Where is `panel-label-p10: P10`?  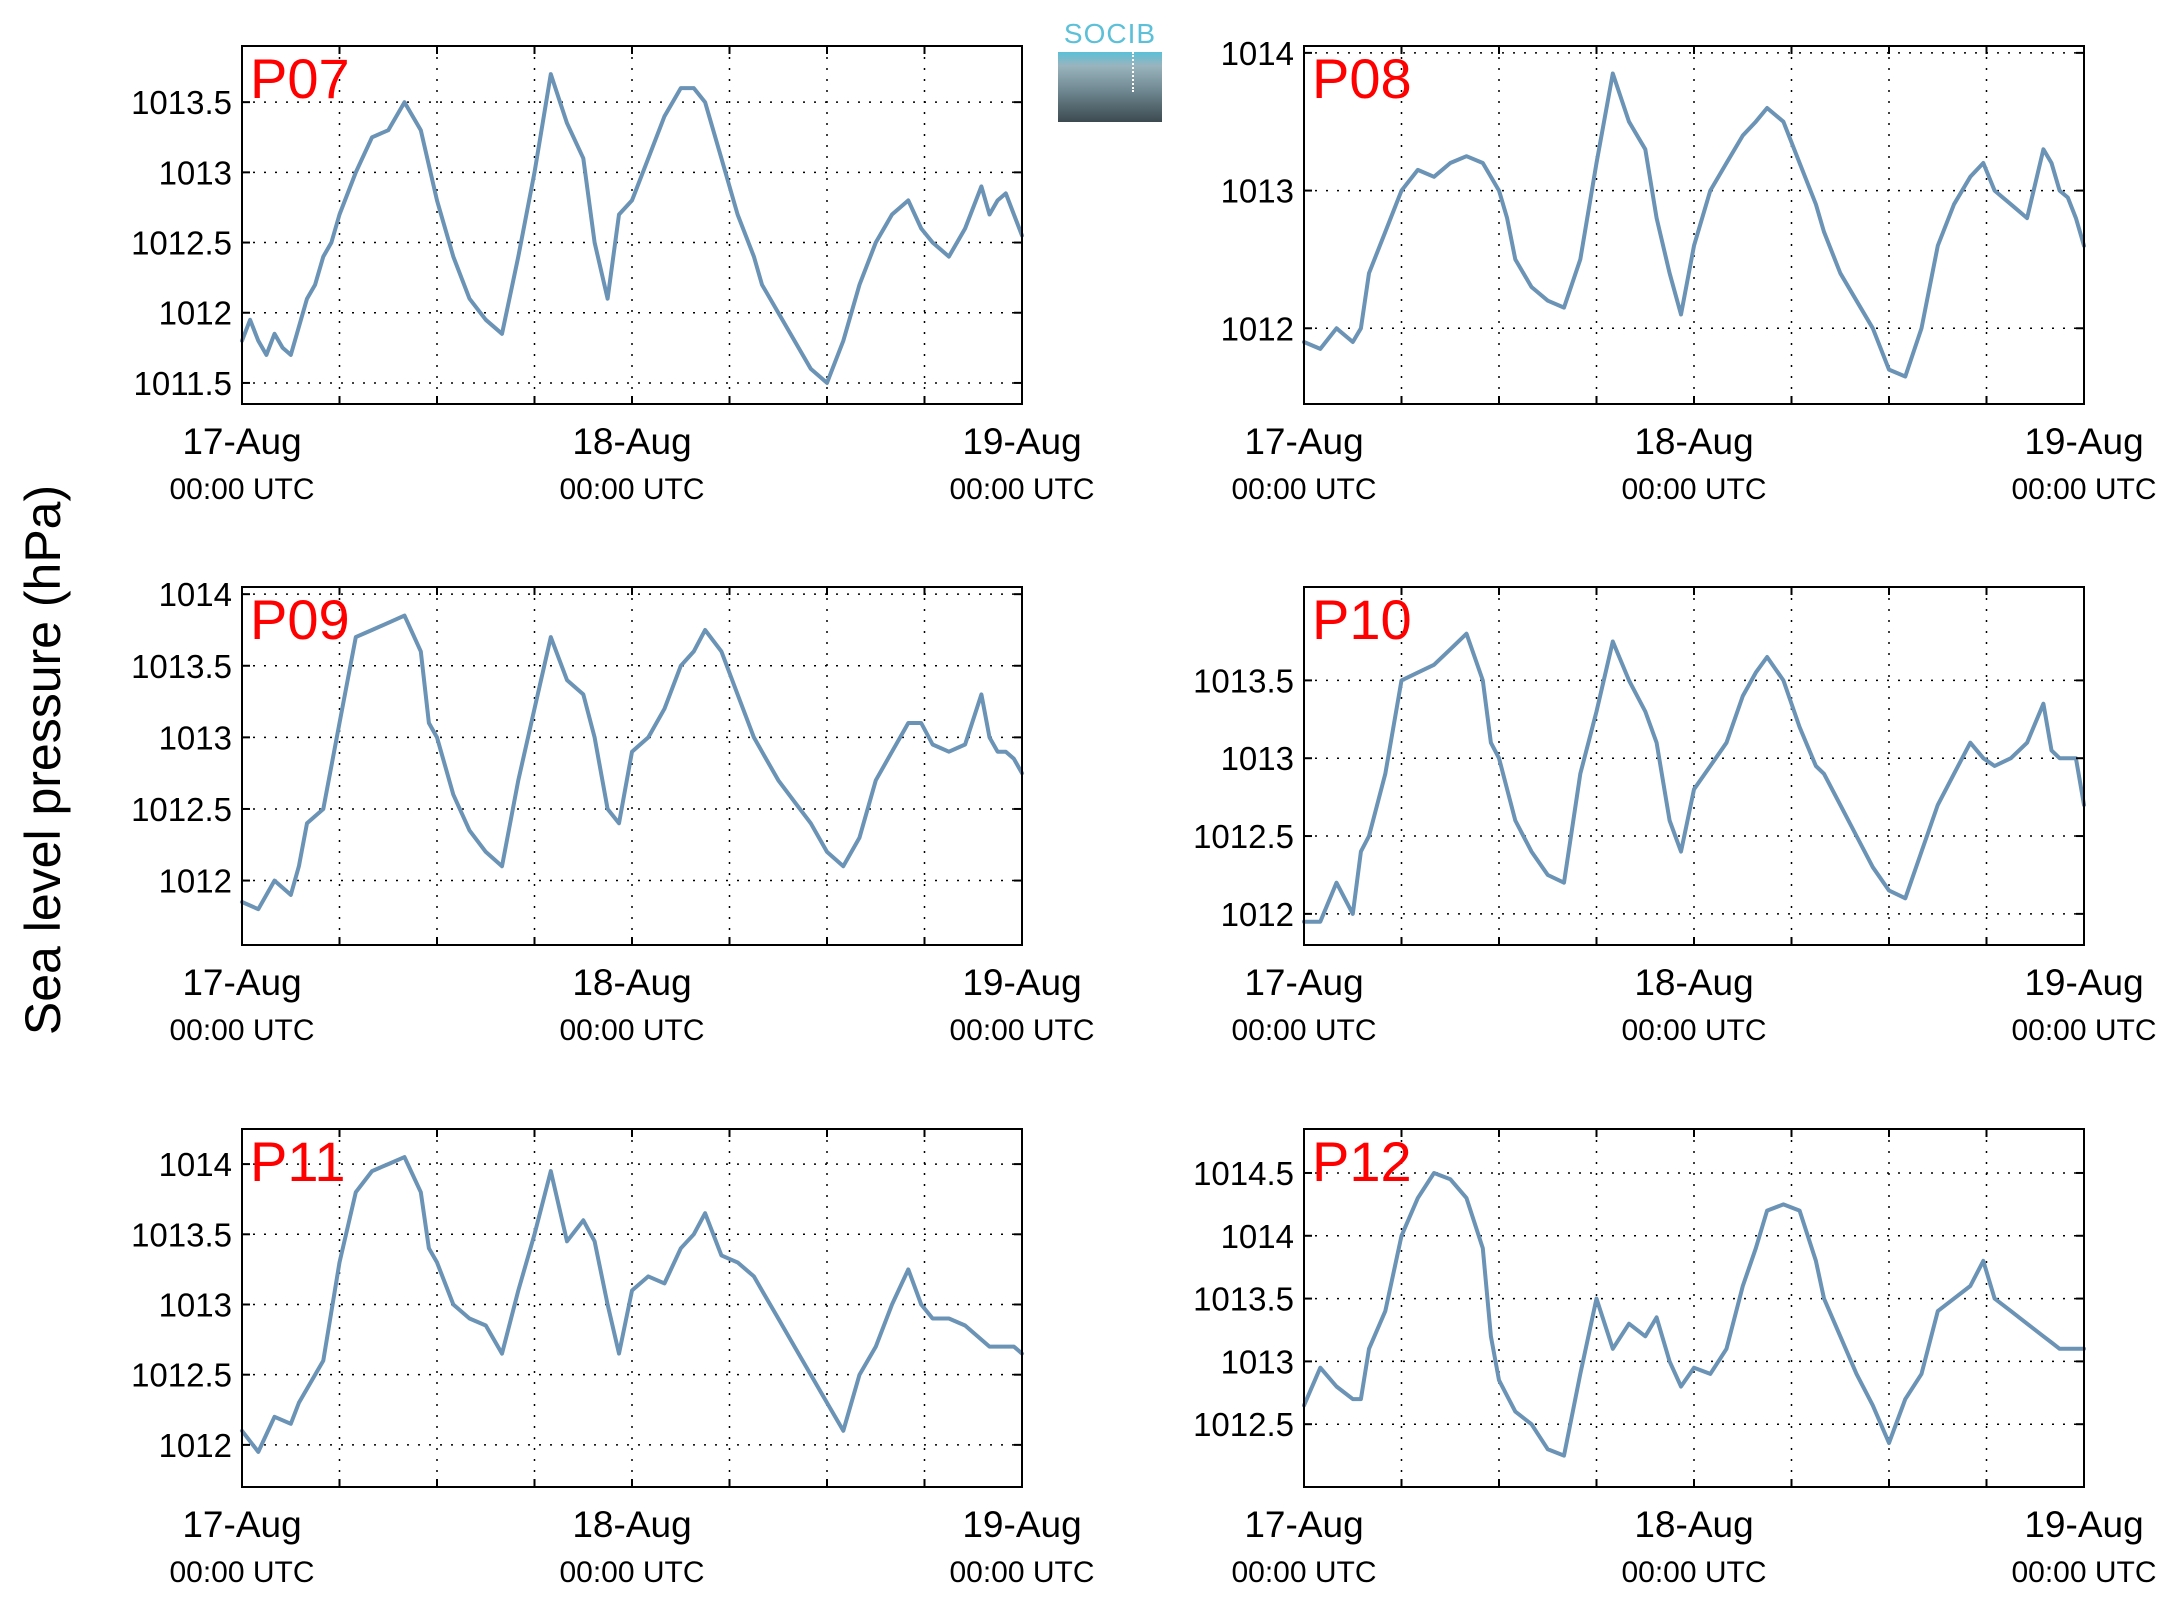 panel-label-p10: P10 is located at coordinates (1362, 619).